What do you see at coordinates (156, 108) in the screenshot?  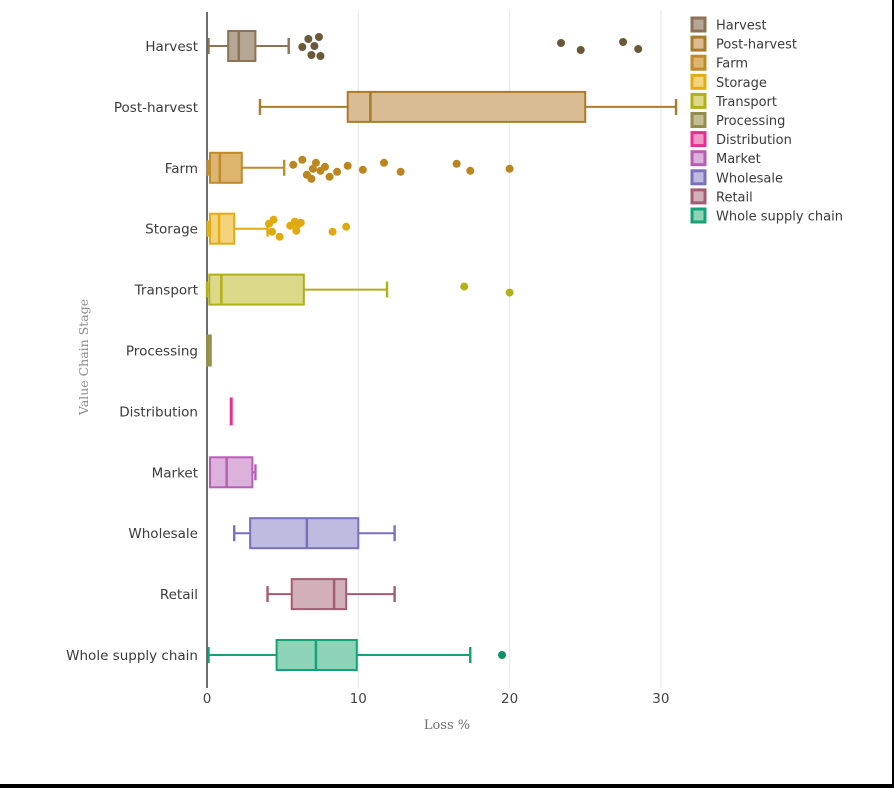 I see `y-category-label-post-harvest: Post-harvest` at bounding box center [156, 108].